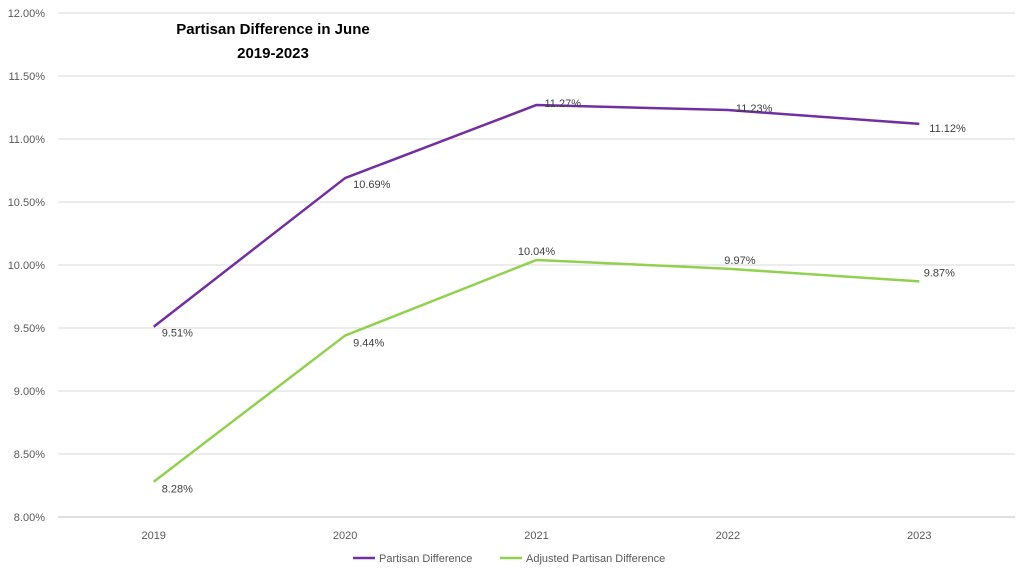 This screenshot has height=576, width=1024. I want to click on data-label: 9.87%, so click(939, 273).